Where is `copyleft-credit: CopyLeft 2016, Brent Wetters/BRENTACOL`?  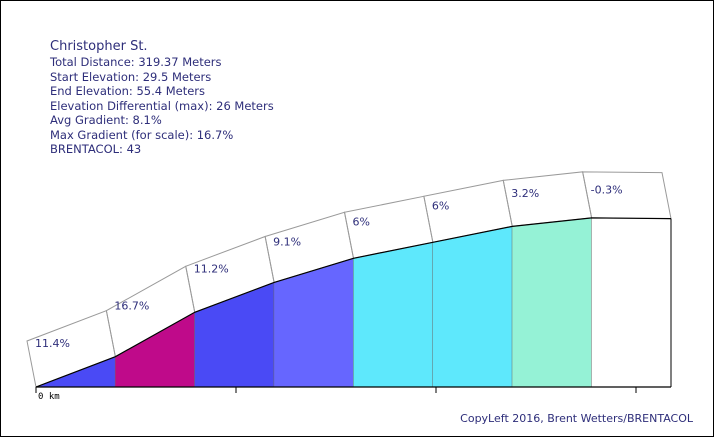 copyleft-credit: CopyLeft 2016, Brent Wetters/BRENTACOL is located at coordinates (576, 418).